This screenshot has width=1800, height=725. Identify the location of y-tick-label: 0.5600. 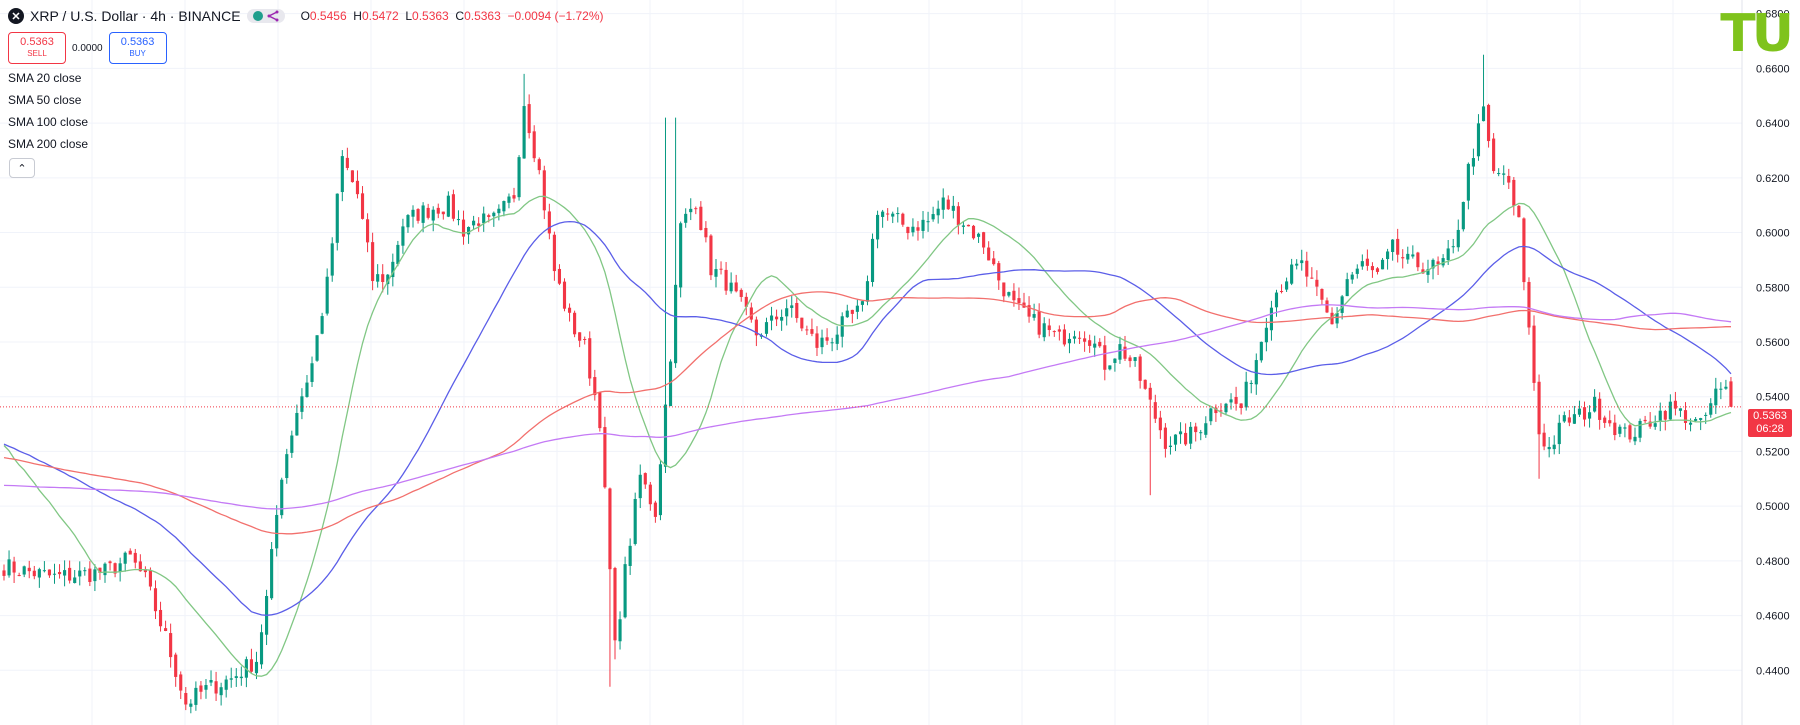
(1773, 343).